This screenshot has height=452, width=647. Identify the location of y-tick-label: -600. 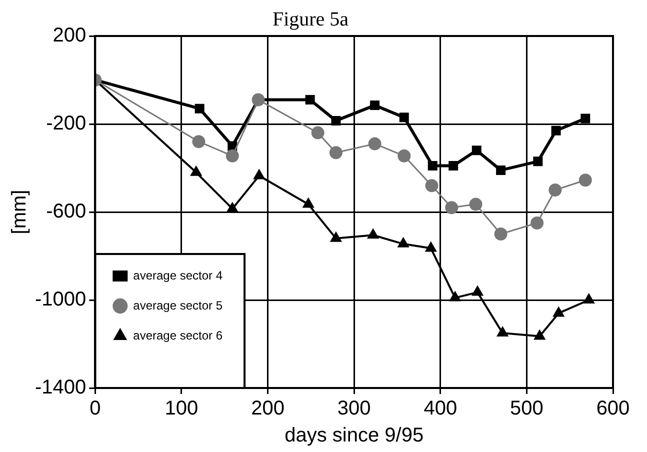
(66, 211).